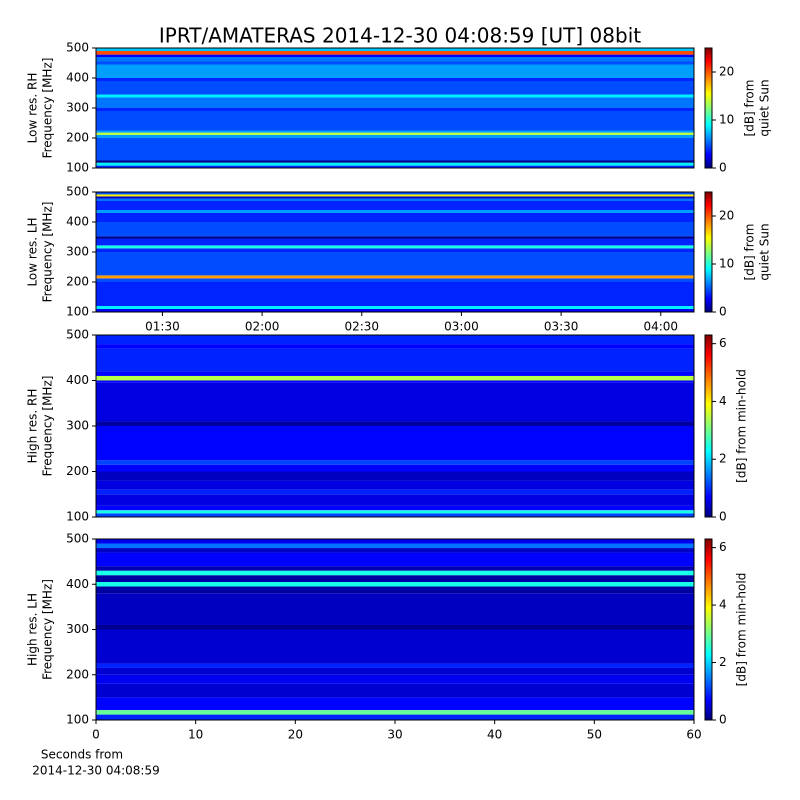 This screenshot has width=800, height=800. Describe the element at coordinates (295, 735) in the screenshot. I see `x-tick-label: 20` at that location.